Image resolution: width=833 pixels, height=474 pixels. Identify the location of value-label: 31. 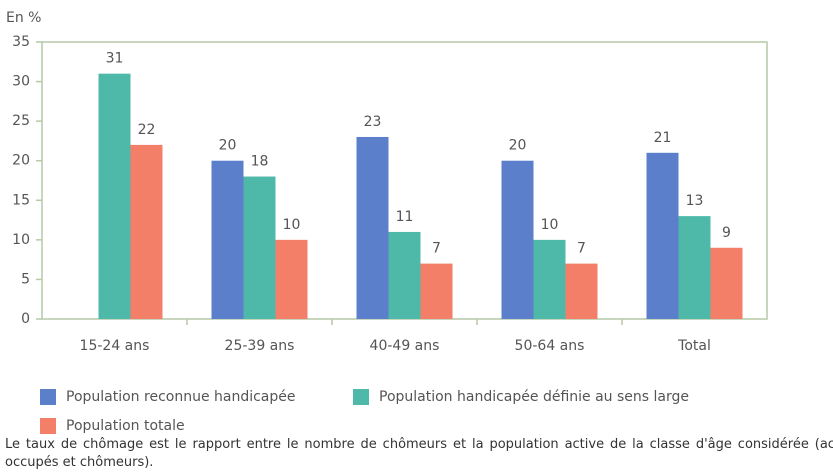
(115, 59).